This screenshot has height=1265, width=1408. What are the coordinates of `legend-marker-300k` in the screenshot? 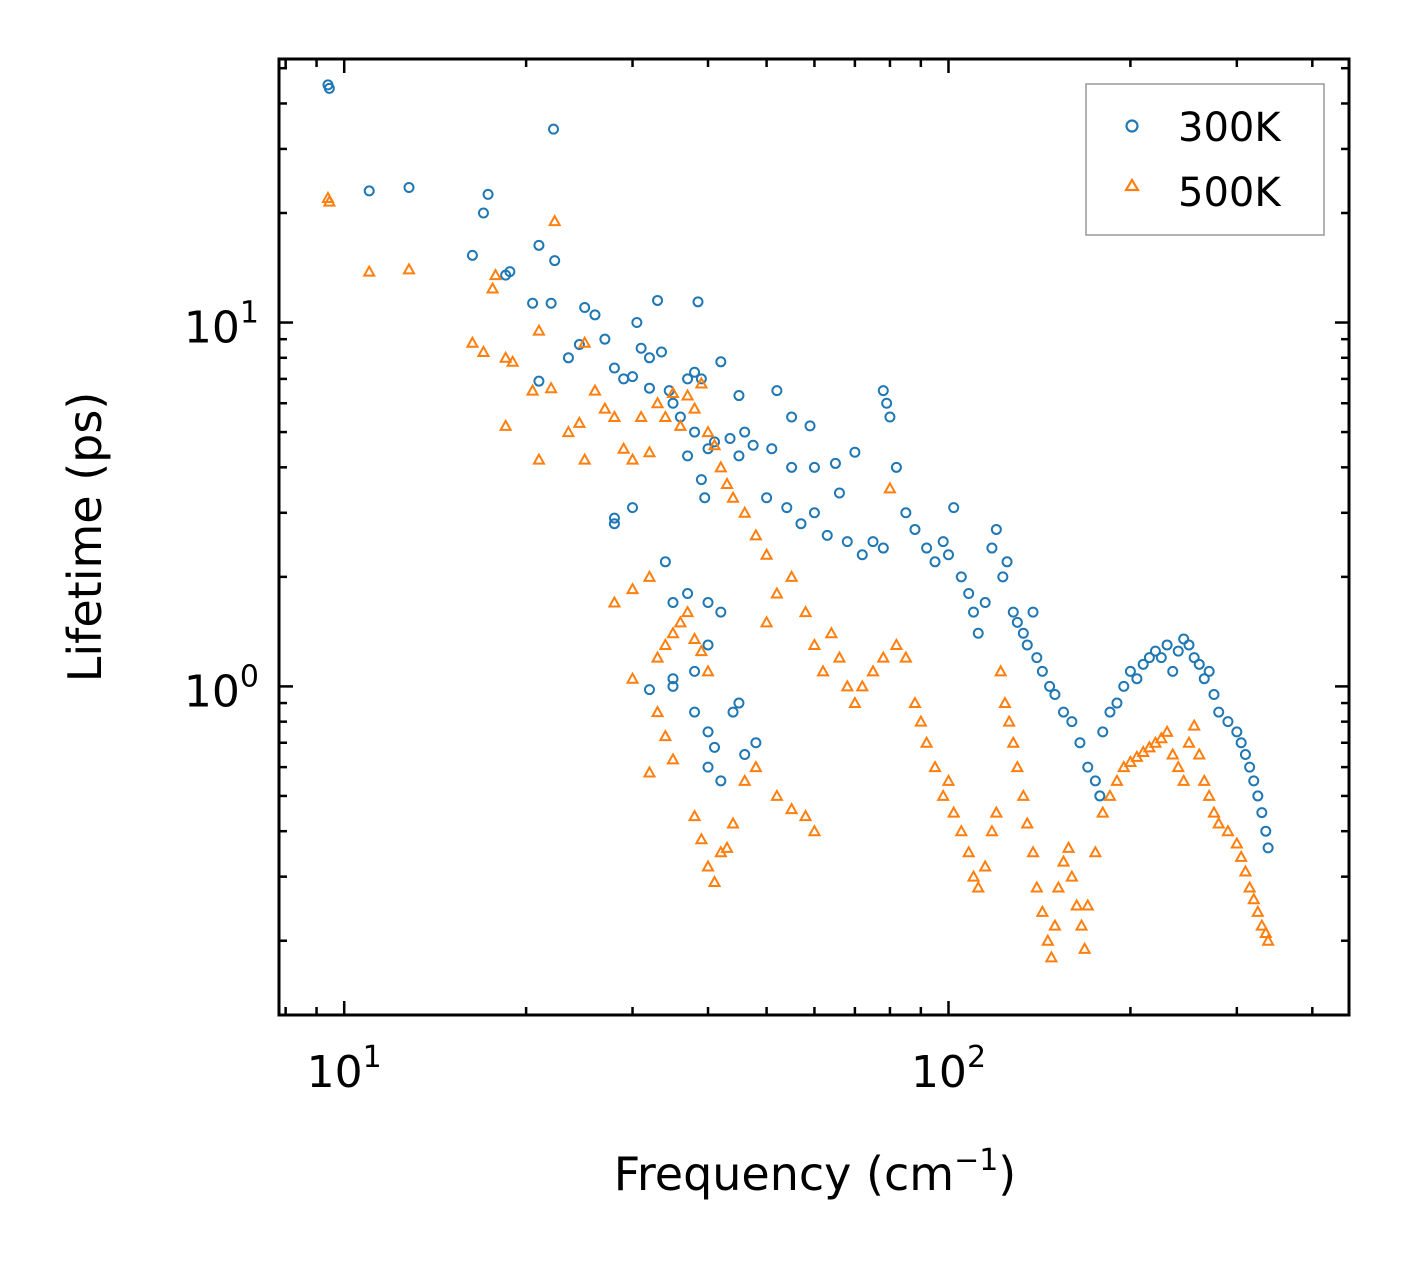 It's located at (1132, 126).